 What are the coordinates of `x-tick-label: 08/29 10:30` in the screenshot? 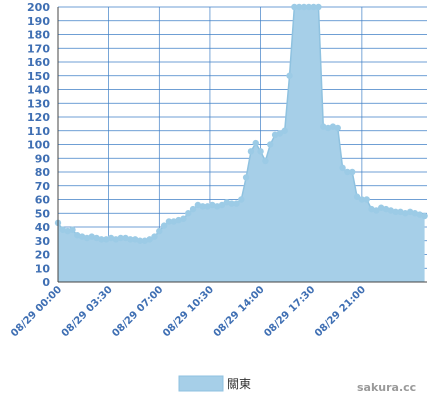 It's located at (188, 311).